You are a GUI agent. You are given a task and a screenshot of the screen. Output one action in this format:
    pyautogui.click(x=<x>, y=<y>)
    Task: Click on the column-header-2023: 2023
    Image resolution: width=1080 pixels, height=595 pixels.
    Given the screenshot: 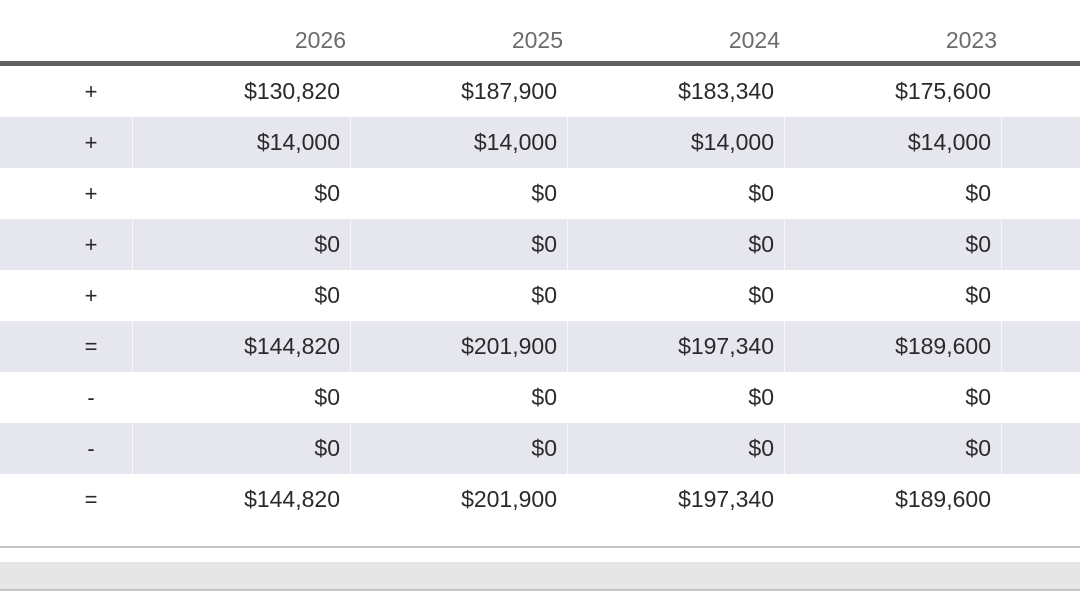 What is the action you would take?
    pyautogui.click(x=971, y=40)
    